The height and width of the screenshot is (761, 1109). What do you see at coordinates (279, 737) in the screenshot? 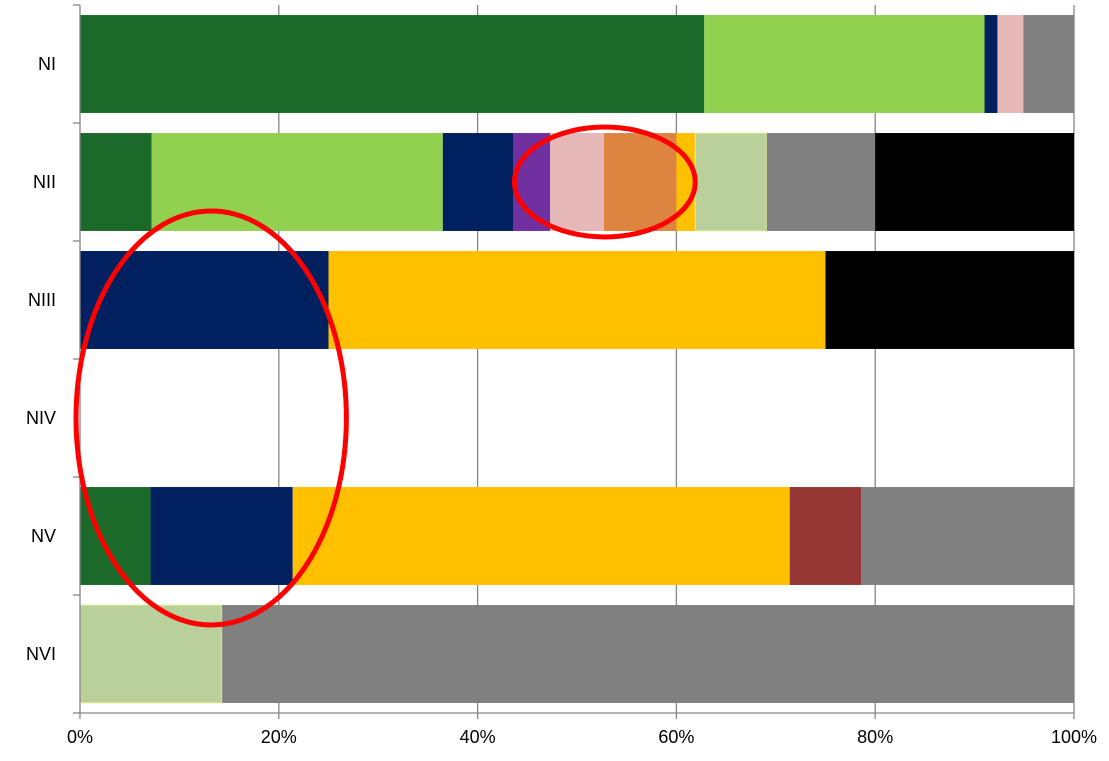
I see `x-tick-label: 20%` at bounding box center [279, 737].